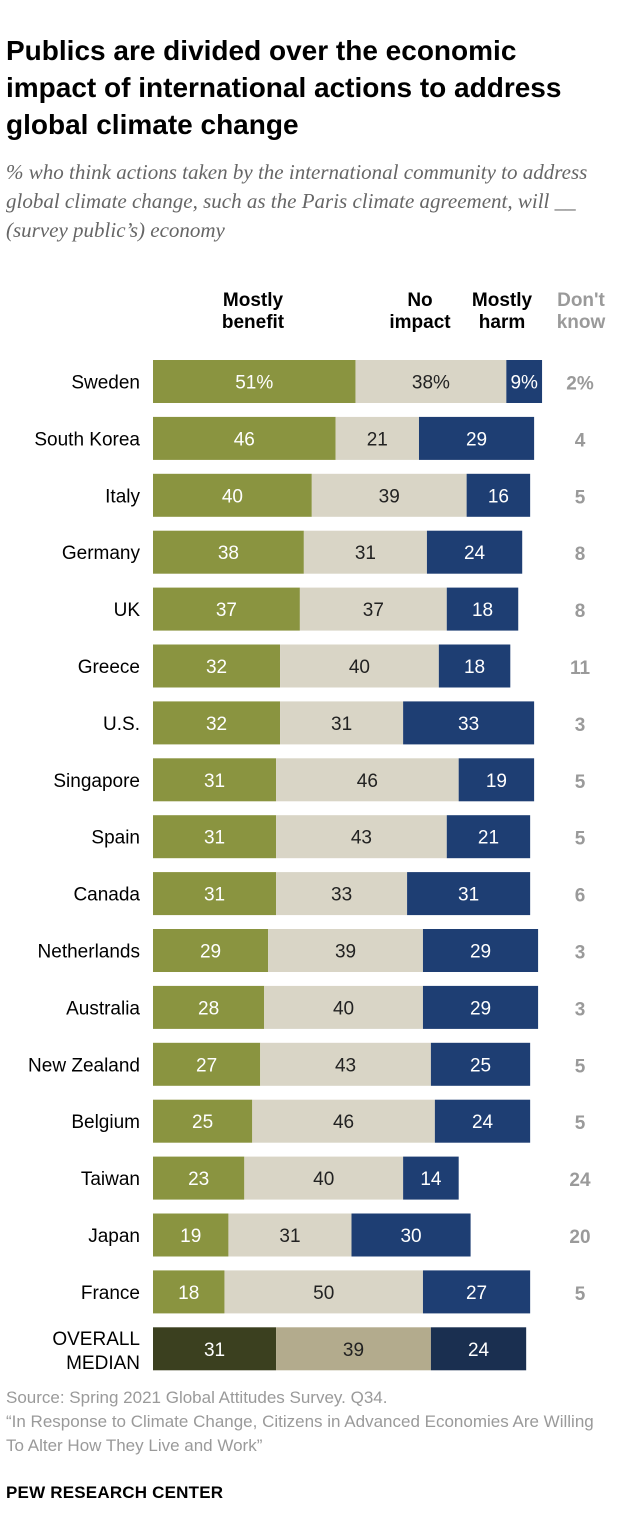  What do you see at coordinates (89, 952) in the screenshot?
I see `category-label: Netherlands` at bounding box center [89, 952].